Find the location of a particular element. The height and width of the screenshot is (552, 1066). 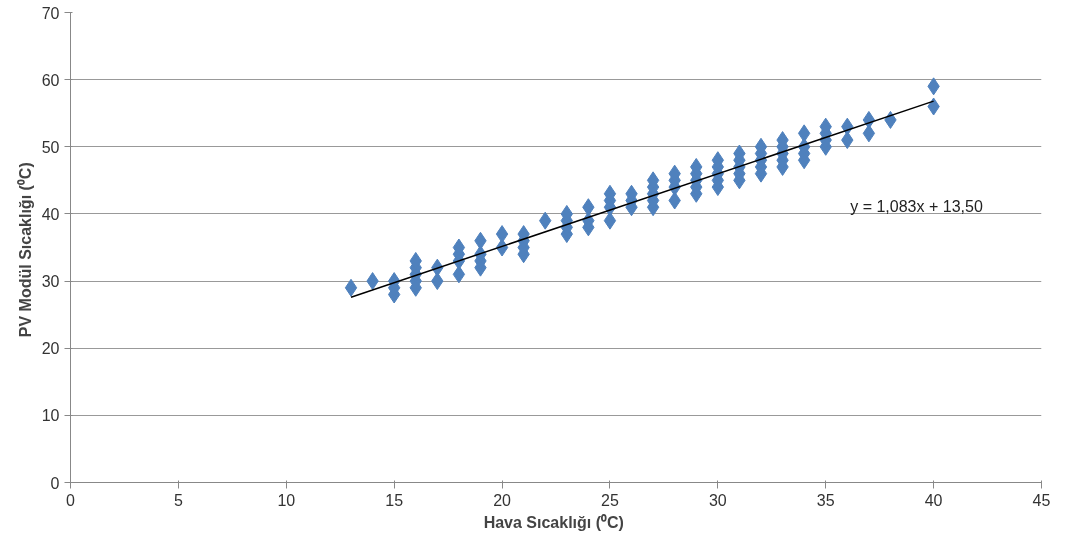

x-tick-label: 15 is located at coordinates (394, 500).